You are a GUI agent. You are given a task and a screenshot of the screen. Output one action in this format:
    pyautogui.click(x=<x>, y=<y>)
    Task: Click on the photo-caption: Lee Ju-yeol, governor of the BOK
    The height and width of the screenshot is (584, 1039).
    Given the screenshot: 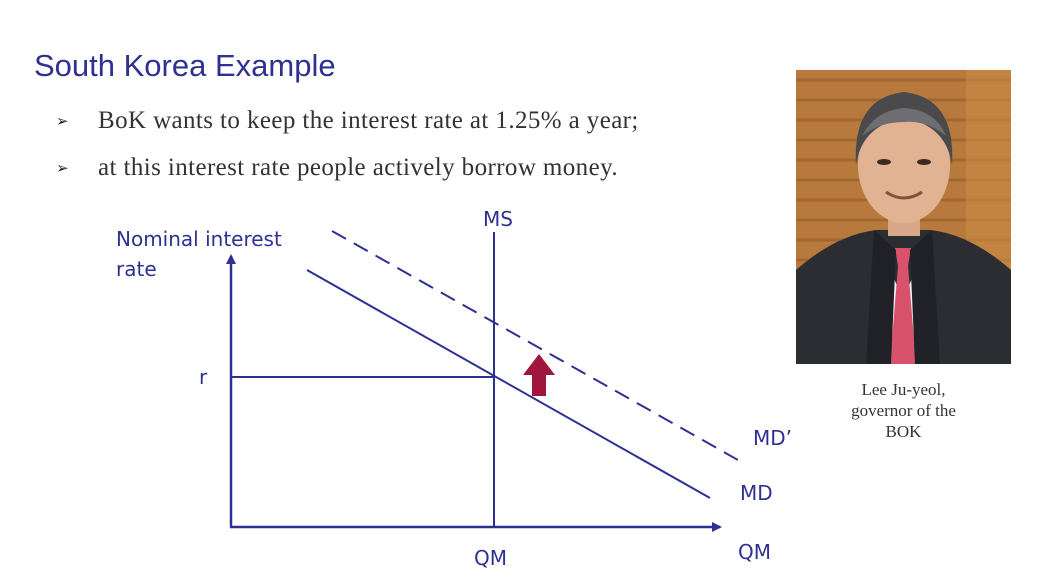 What is the action you would take?
    pyautogui.click(x=903, y=410)
    